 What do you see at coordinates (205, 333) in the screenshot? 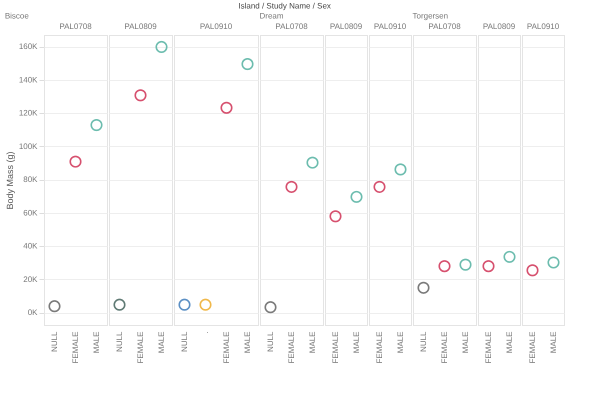
I see `x-tick-label: .` at bounding box center [205, 333].